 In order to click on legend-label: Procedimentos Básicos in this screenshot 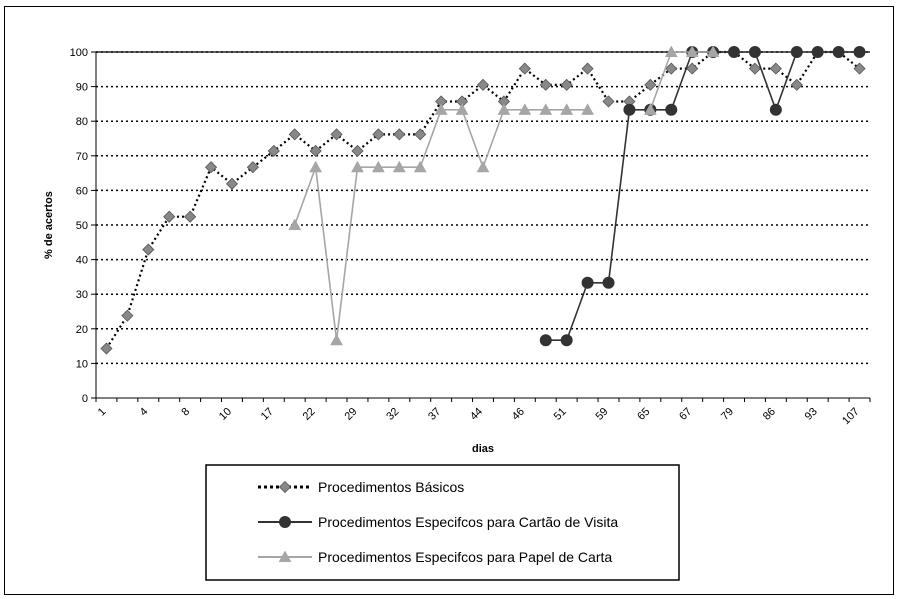, I will do `click(391, 487)`.